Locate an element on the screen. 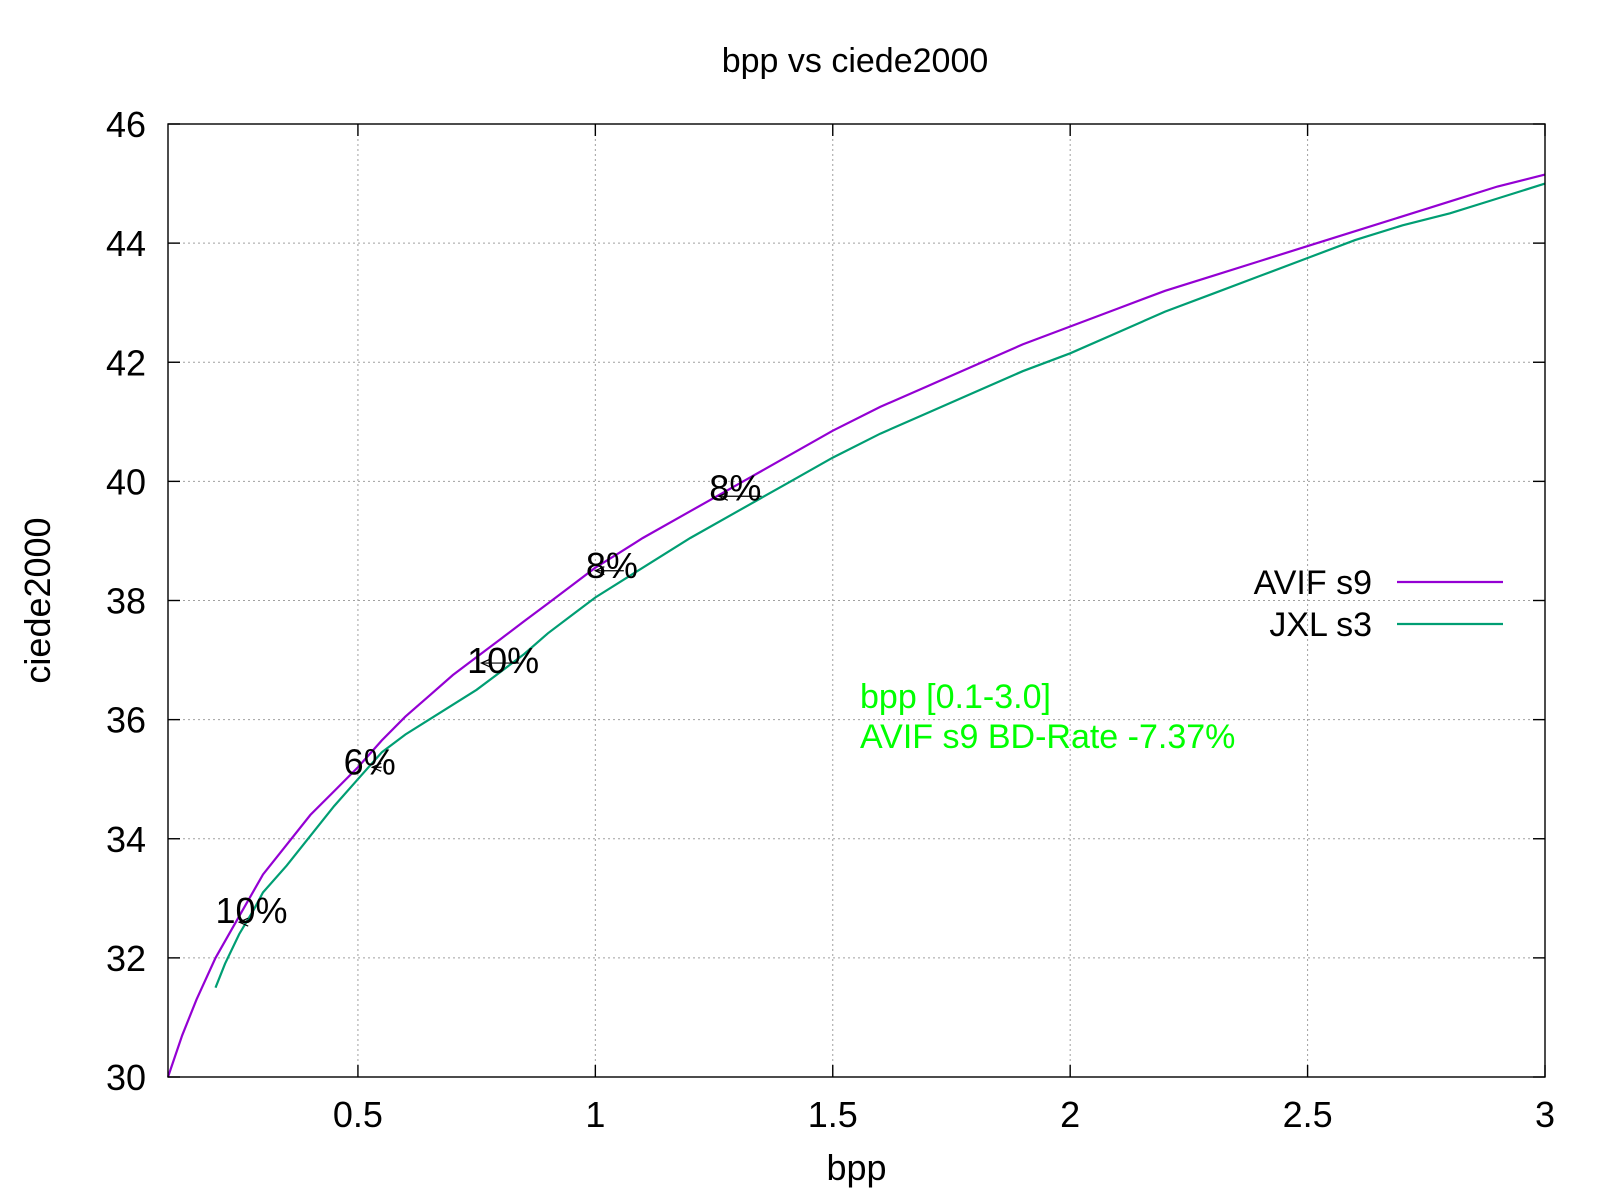 This screenshot has width=1600, height=1200. y-tick-label: 32 is located at coordinates (126, 958).